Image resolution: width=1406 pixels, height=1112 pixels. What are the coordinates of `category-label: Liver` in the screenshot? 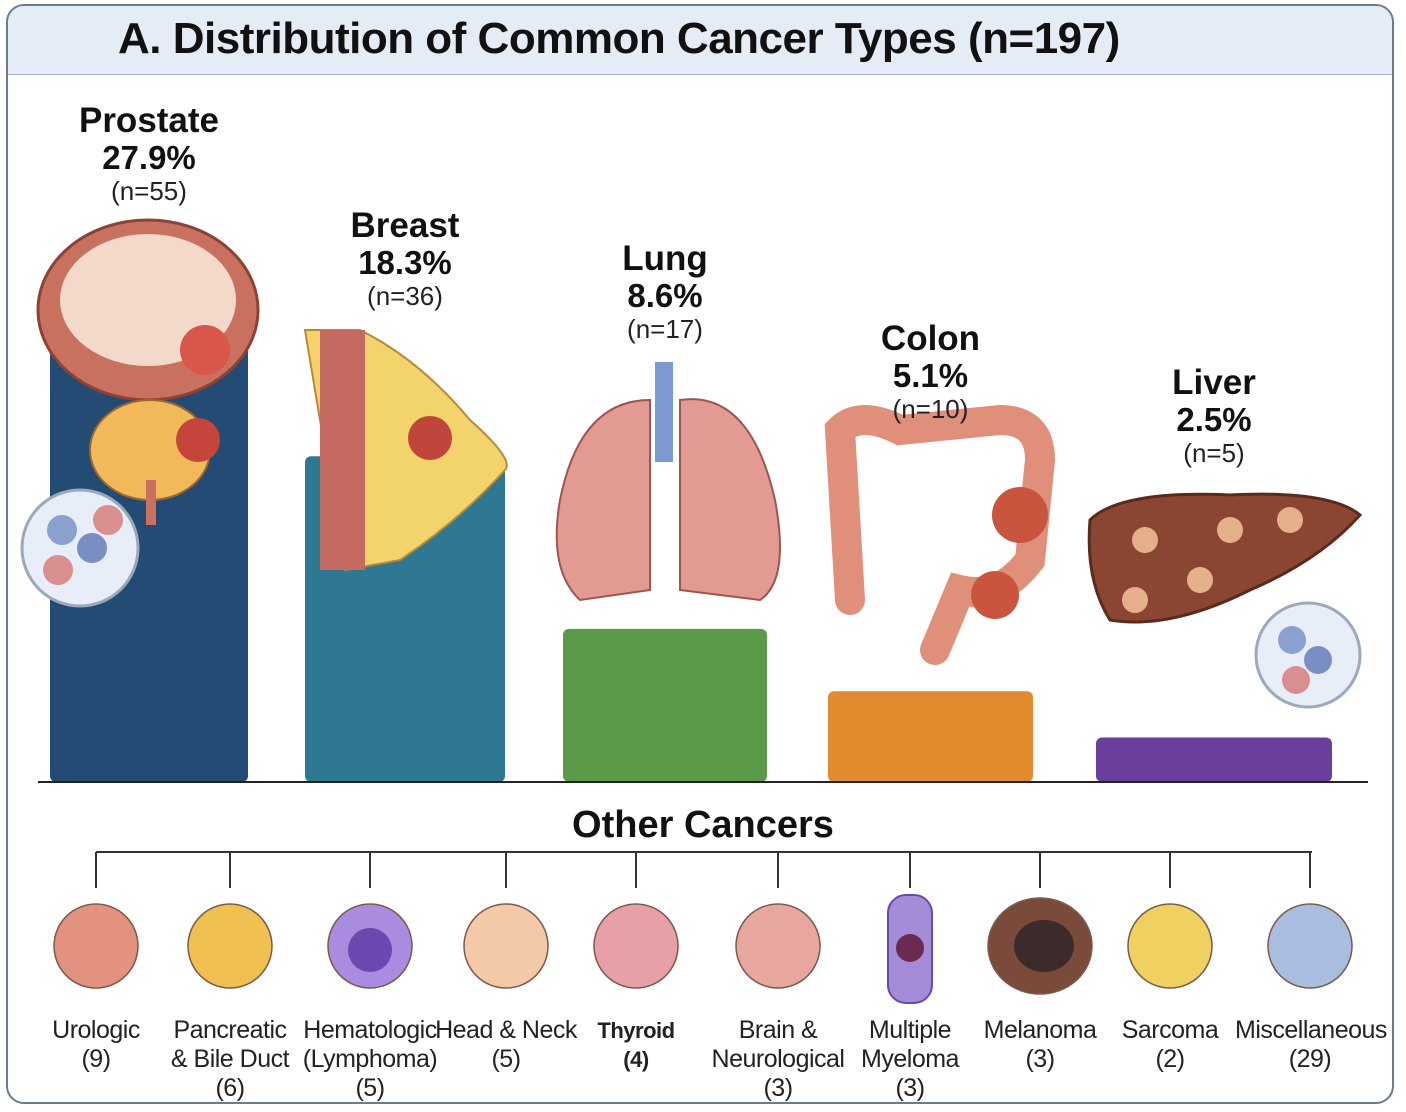 It's located at (1214, 382).